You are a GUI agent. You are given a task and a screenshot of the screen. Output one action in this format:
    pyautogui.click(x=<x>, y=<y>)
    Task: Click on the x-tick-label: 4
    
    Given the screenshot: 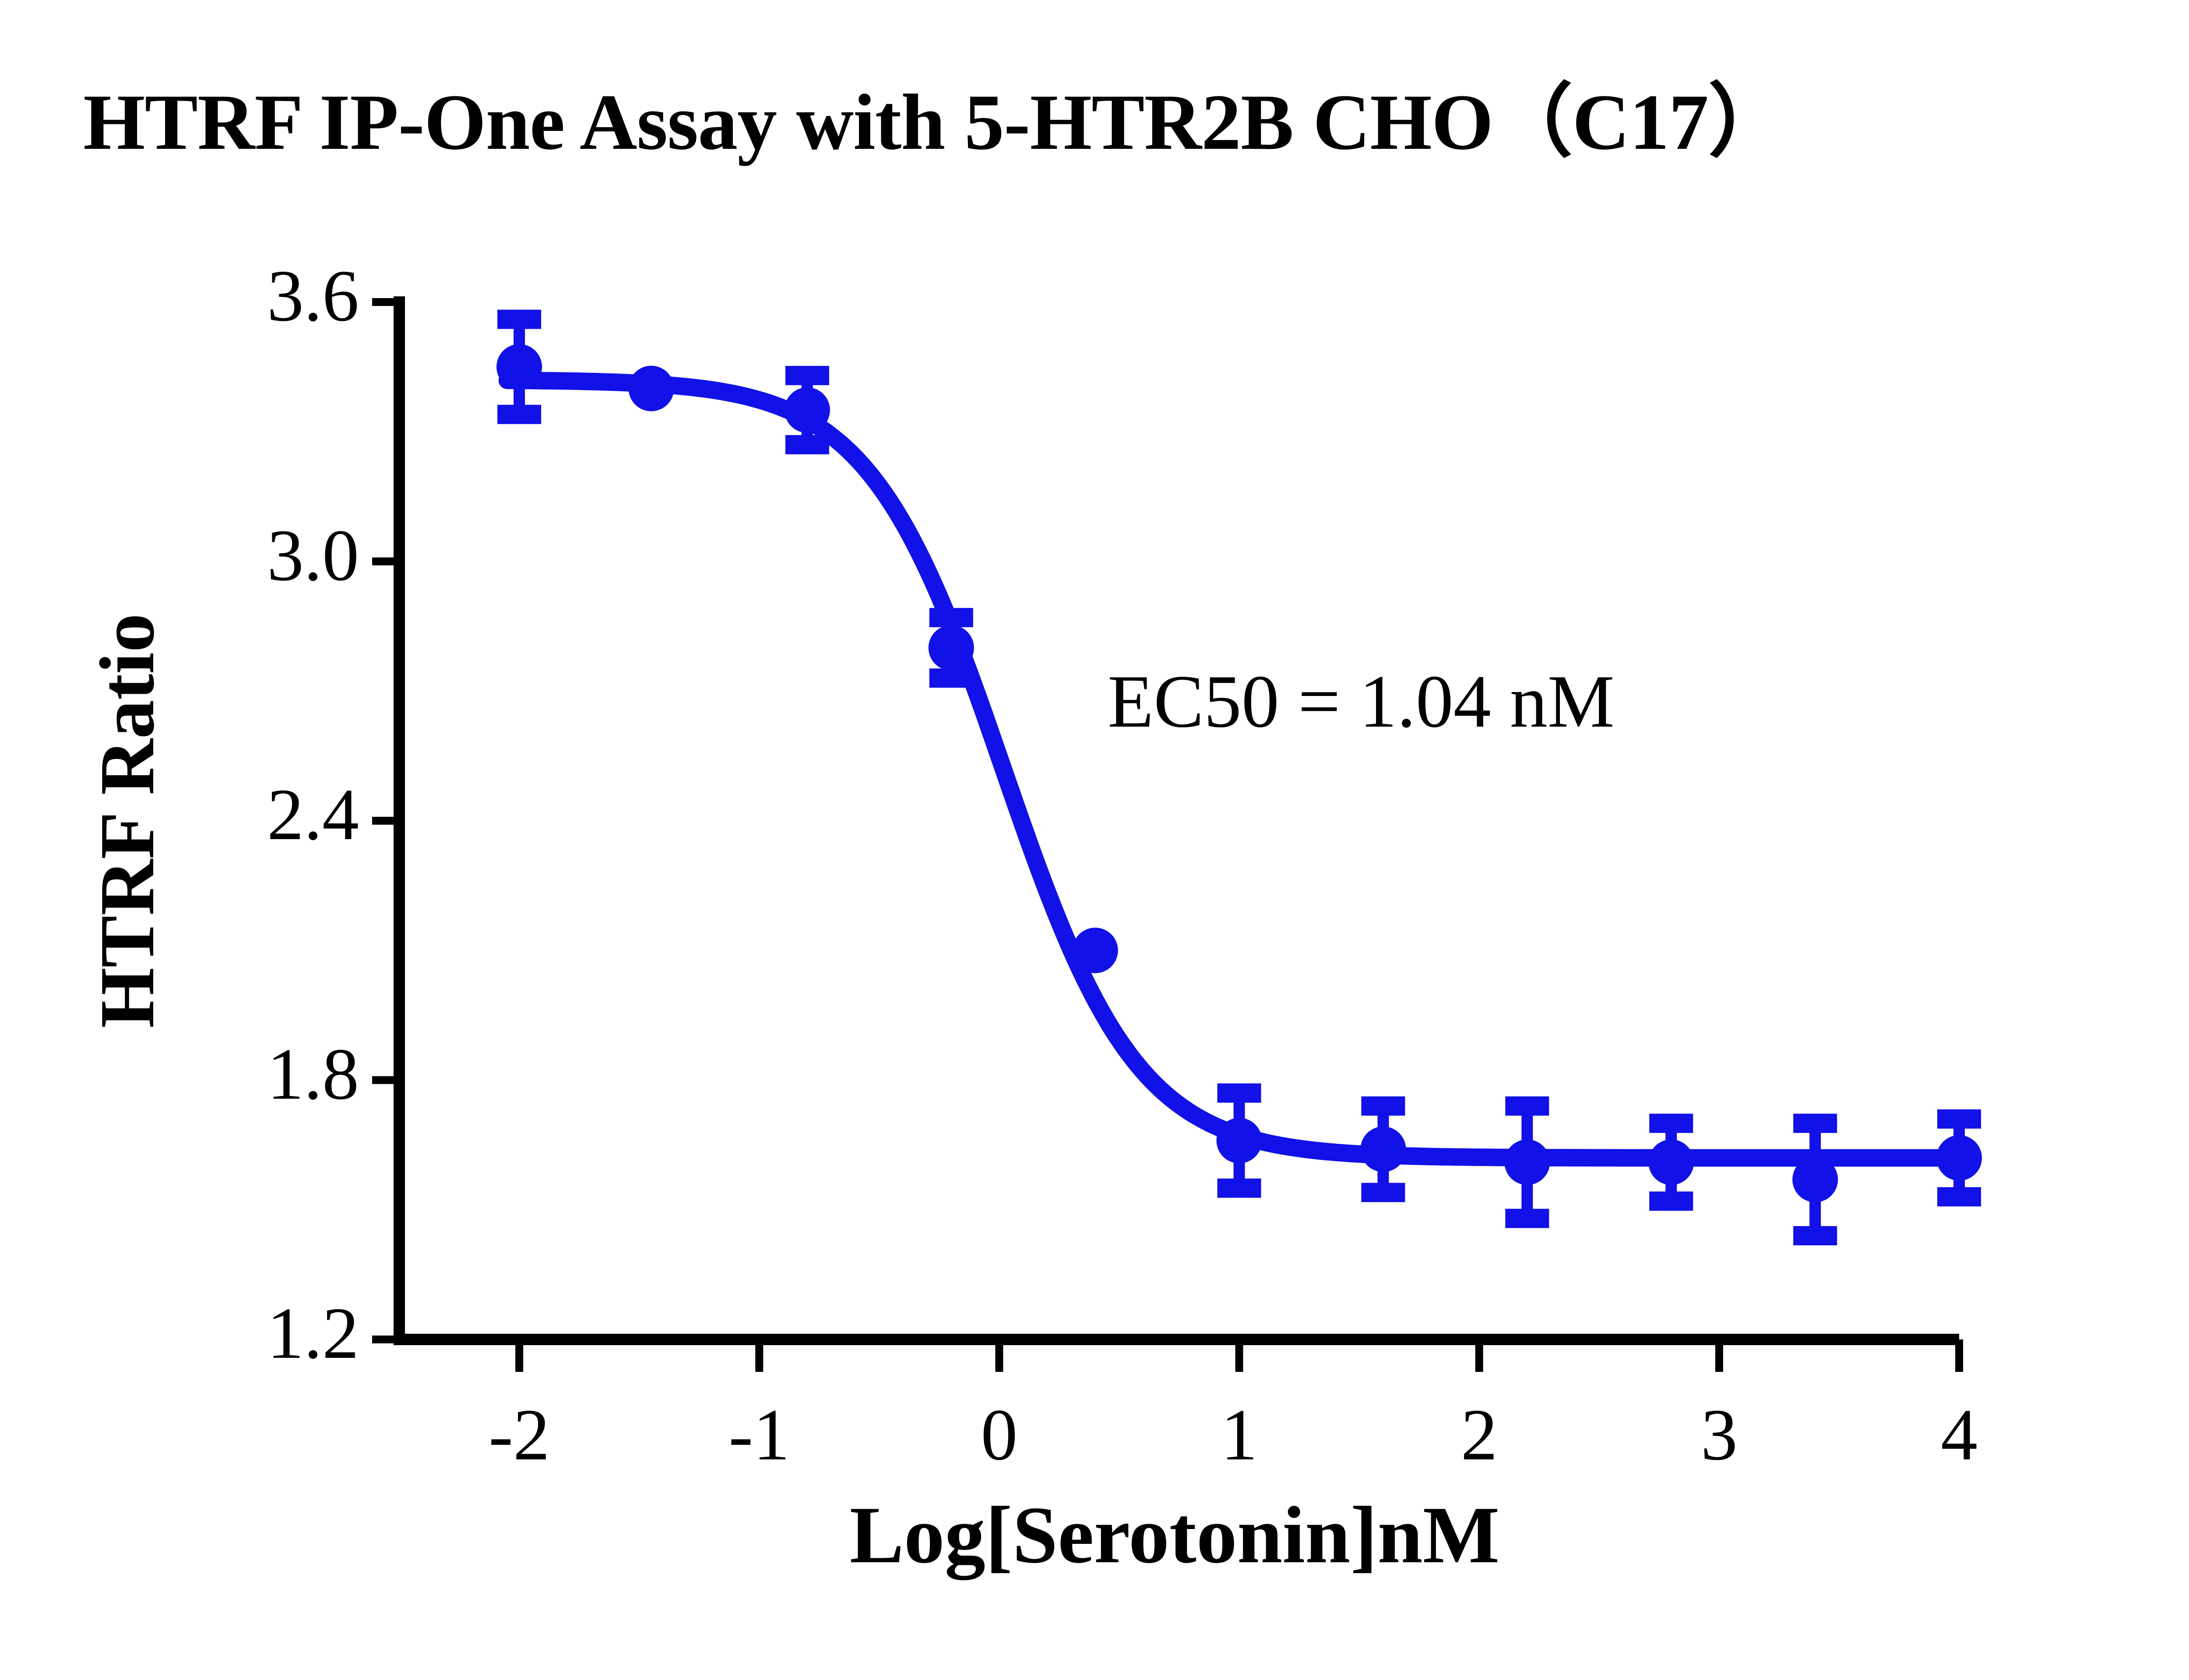 What is the action you would take?
    pyautogui.click(x=1960, y=1435)
    